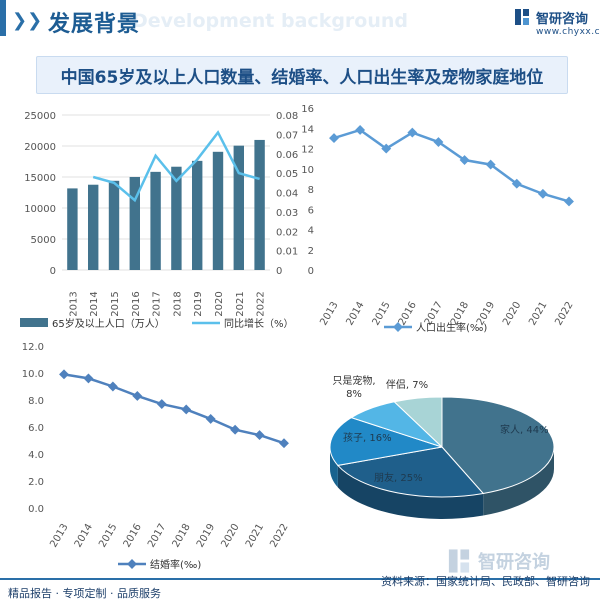  What do you see at coordinates (398, 477) in the screenshot?
I see `pie-label: 朋友, 25%` at bounding box center [398, 477].